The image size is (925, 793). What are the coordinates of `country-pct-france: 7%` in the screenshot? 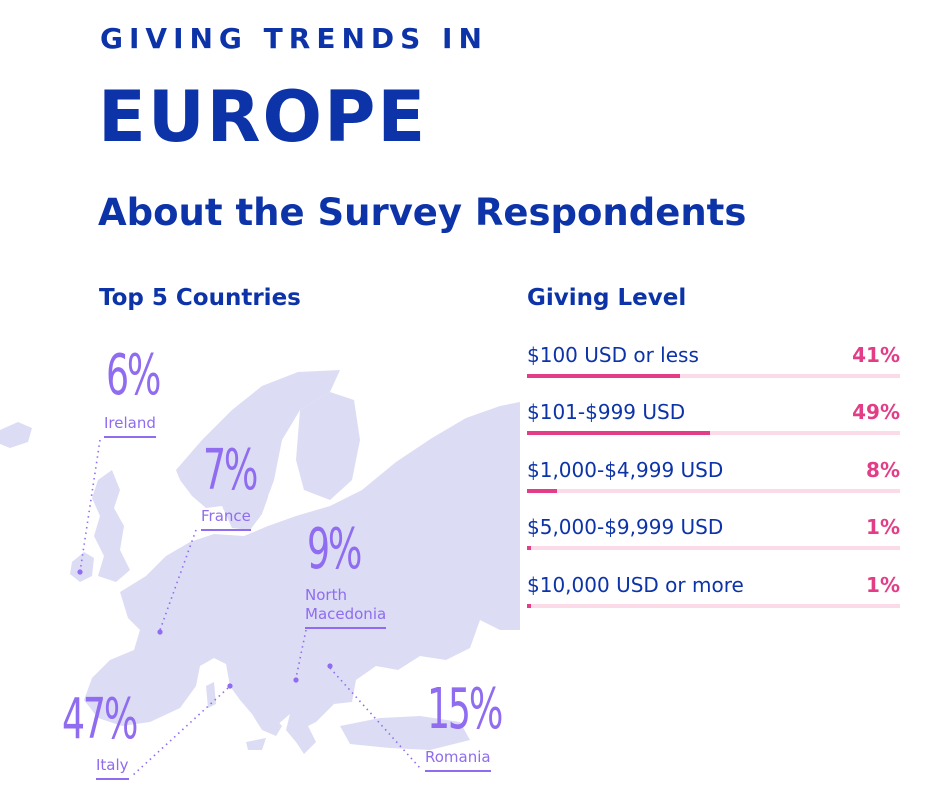 It's located at (230, 470).